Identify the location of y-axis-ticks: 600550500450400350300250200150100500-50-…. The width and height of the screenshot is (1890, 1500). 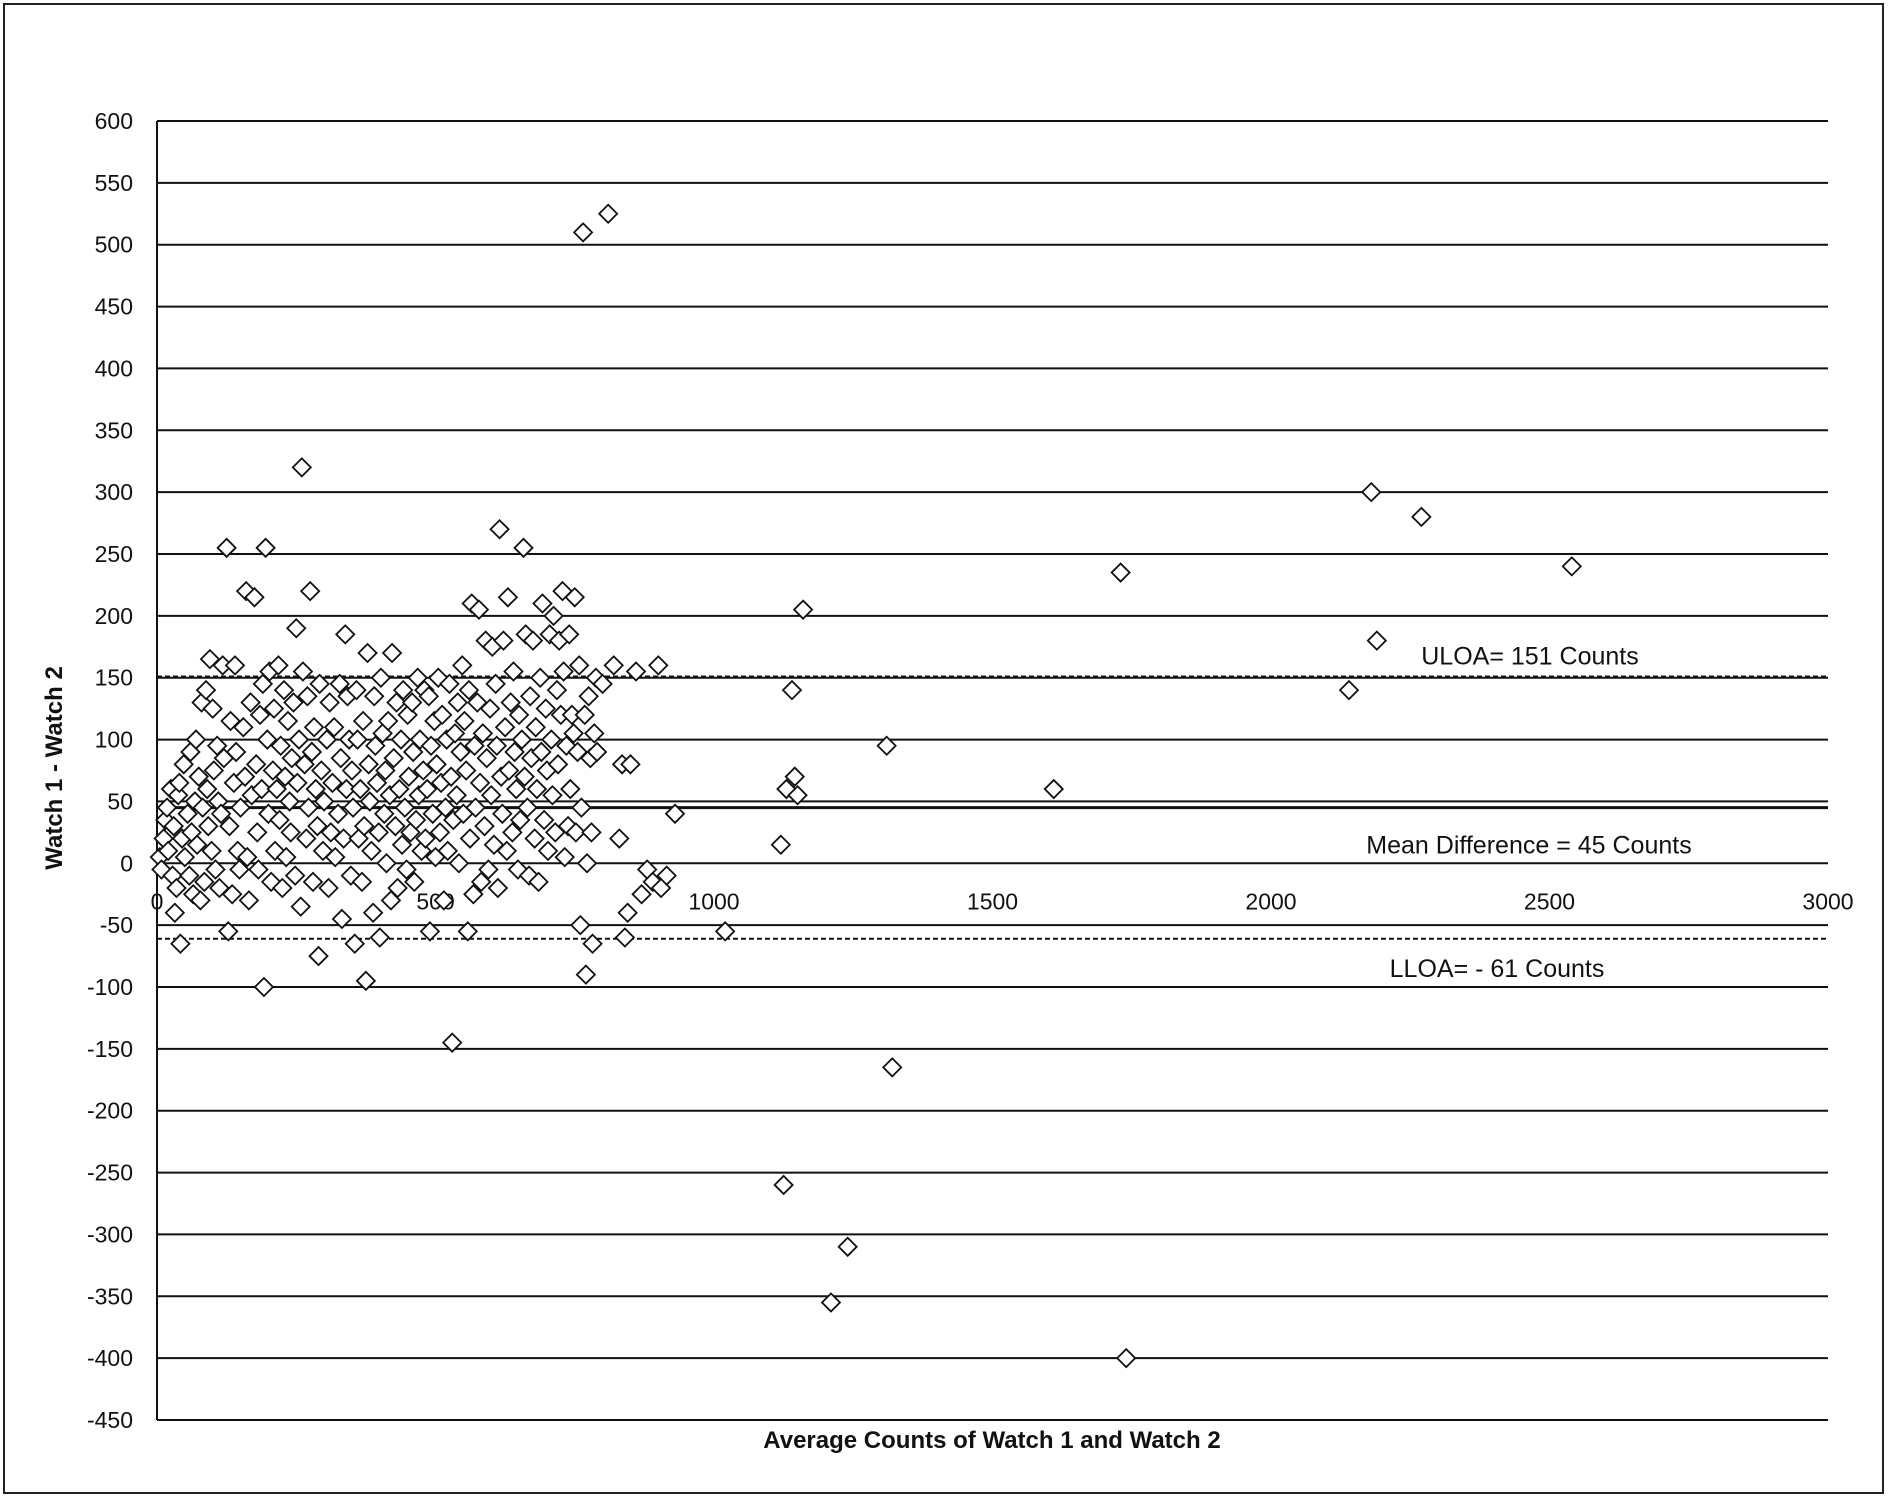
(110, 770).